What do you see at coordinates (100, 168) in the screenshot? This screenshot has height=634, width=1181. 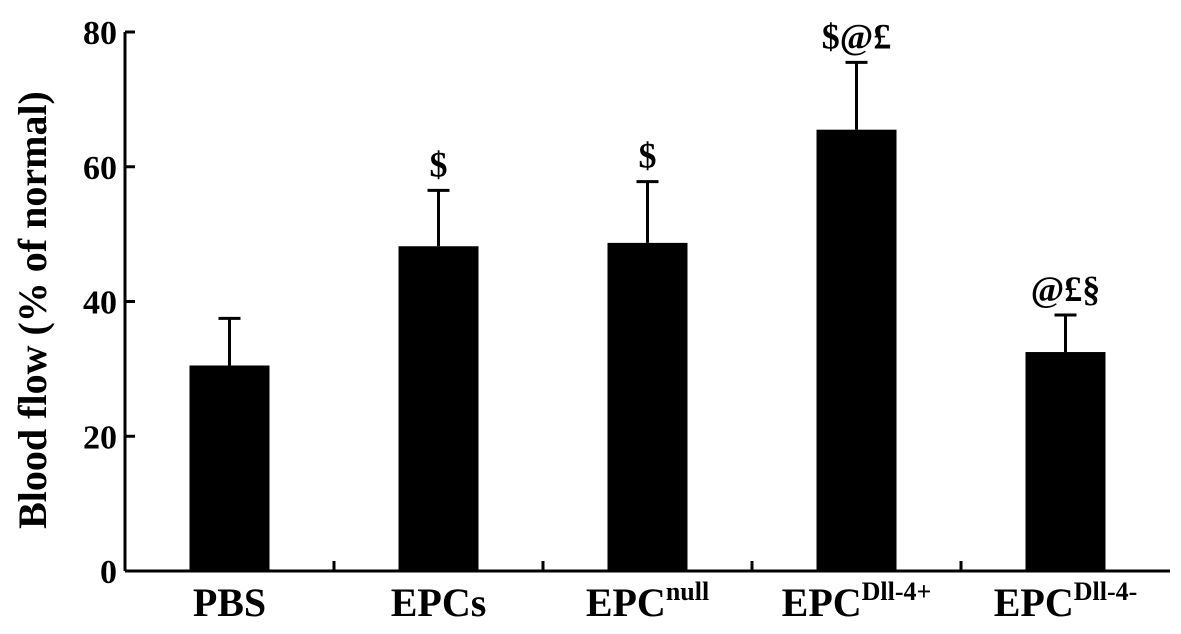 I see `y-tick-label: 60` at bounding box center [100, 168].